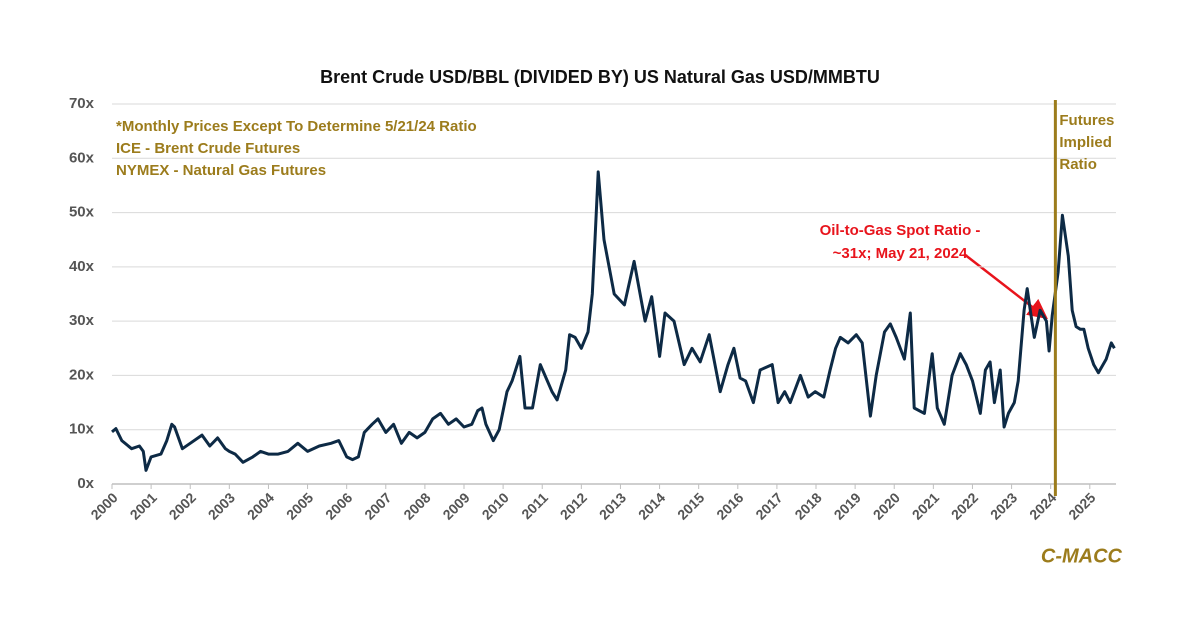  Describe the element at coordinates (82, 103) in the screenshot. I see `y-tick-label: 70x` at that location.